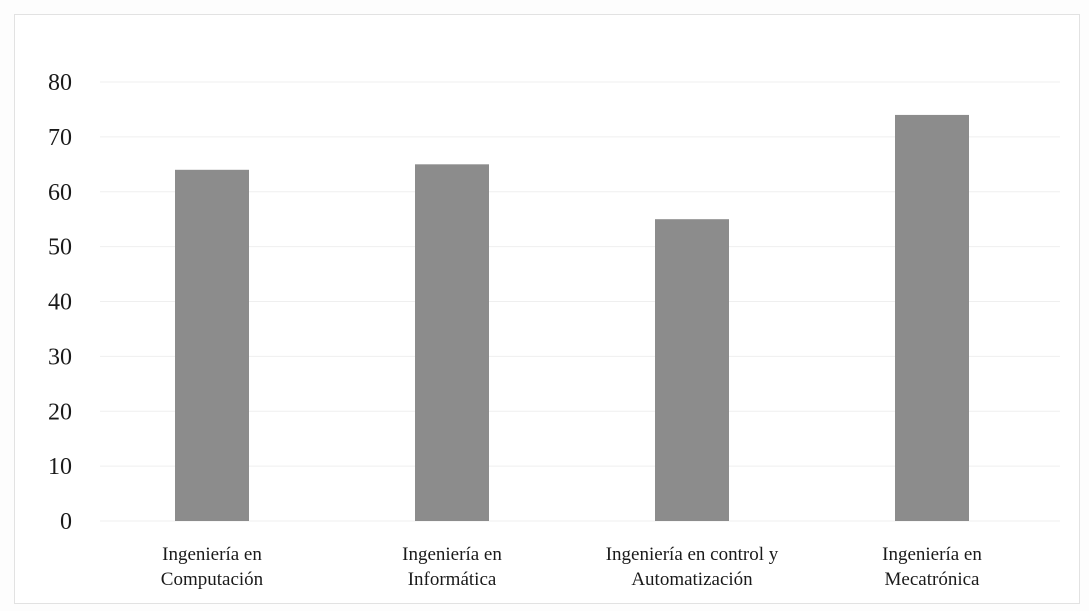 Image resolution: width=1089 pixels, height=611 pixels. Describe the element at coordinates (60, 412) in the screenshot. I see `y-tick-label: 20` at that location.